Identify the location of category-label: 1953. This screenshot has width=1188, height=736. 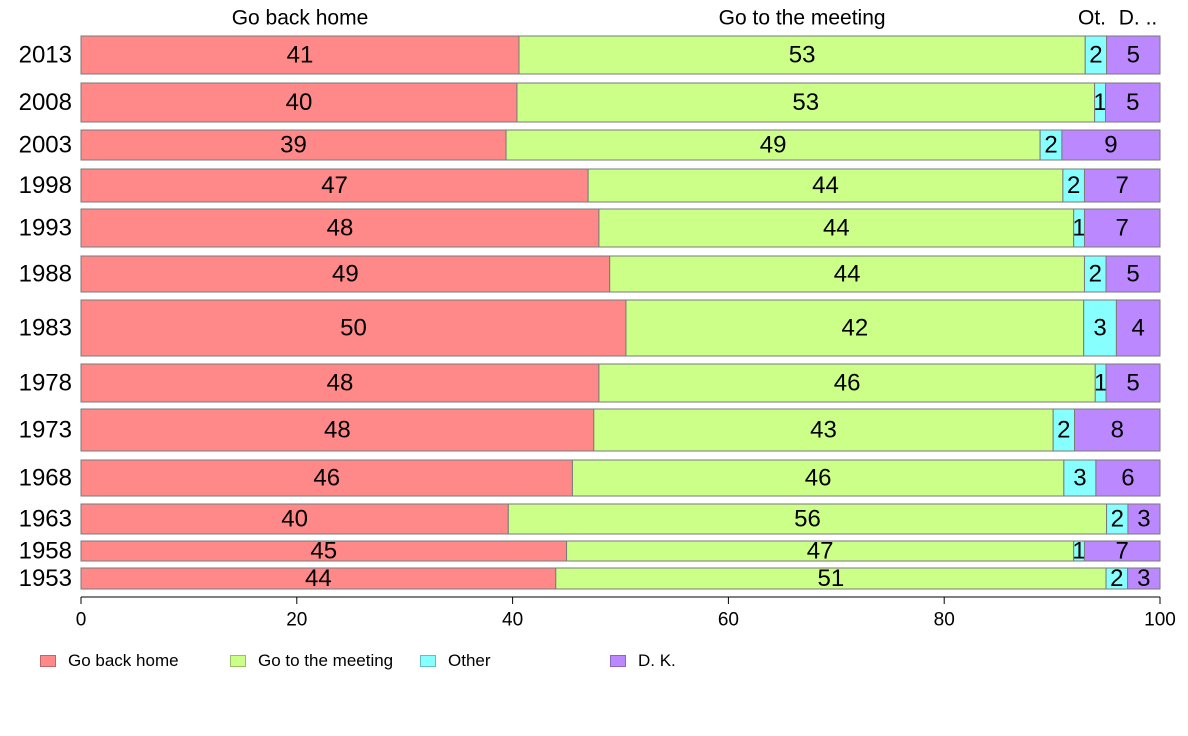
(45, 578).